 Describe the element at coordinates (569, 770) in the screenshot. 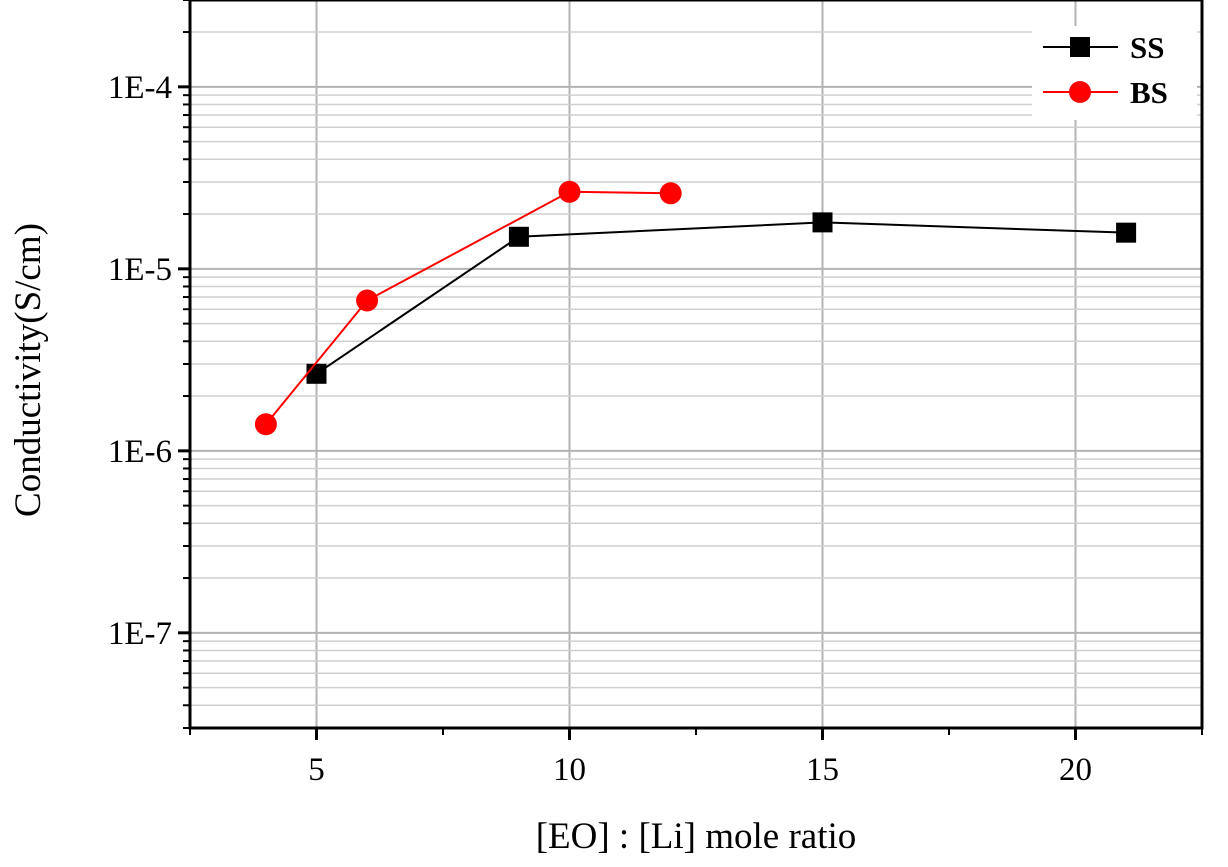

I see `x-tick-label: 10` at that location.